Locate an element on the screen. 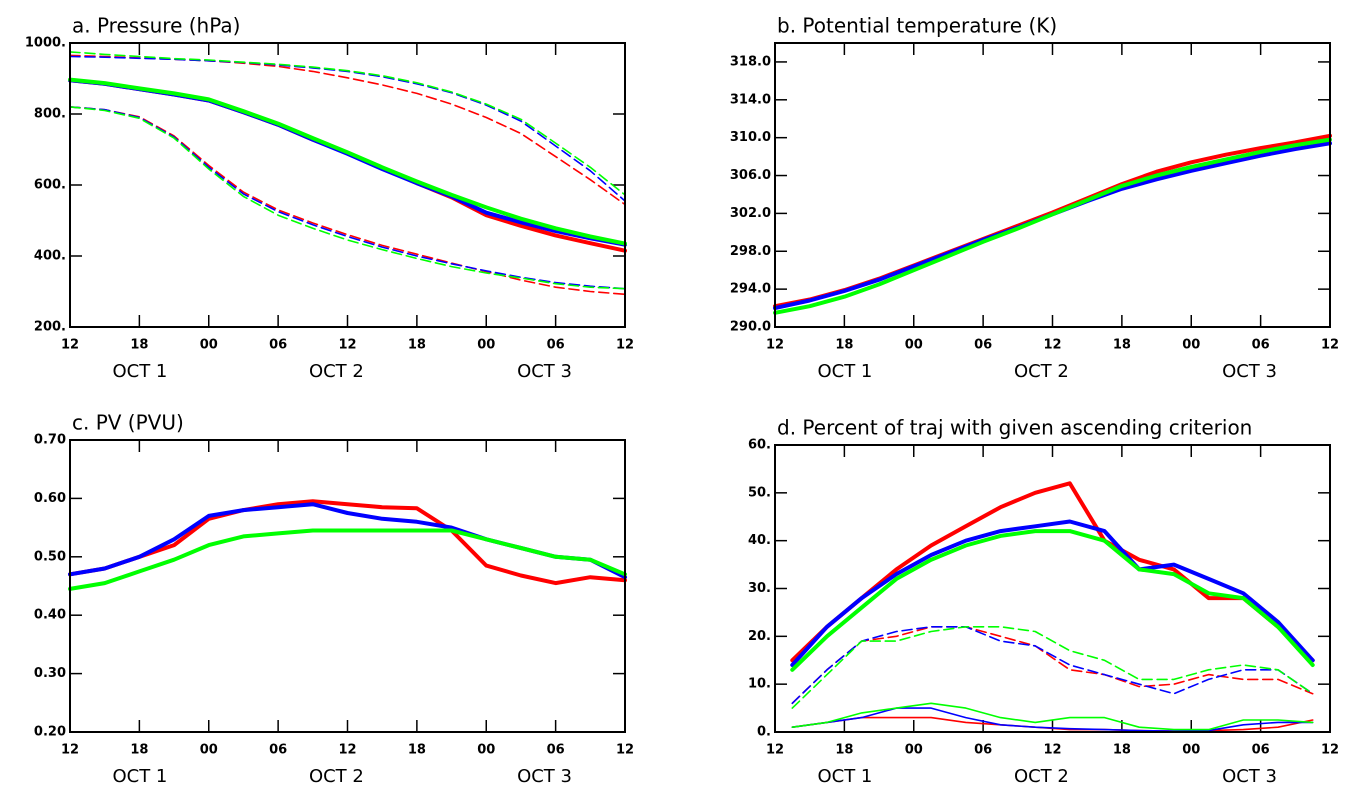 The image size is (1363, 794). y-tick-label: 0.50 is located at coordinates (50, 556).